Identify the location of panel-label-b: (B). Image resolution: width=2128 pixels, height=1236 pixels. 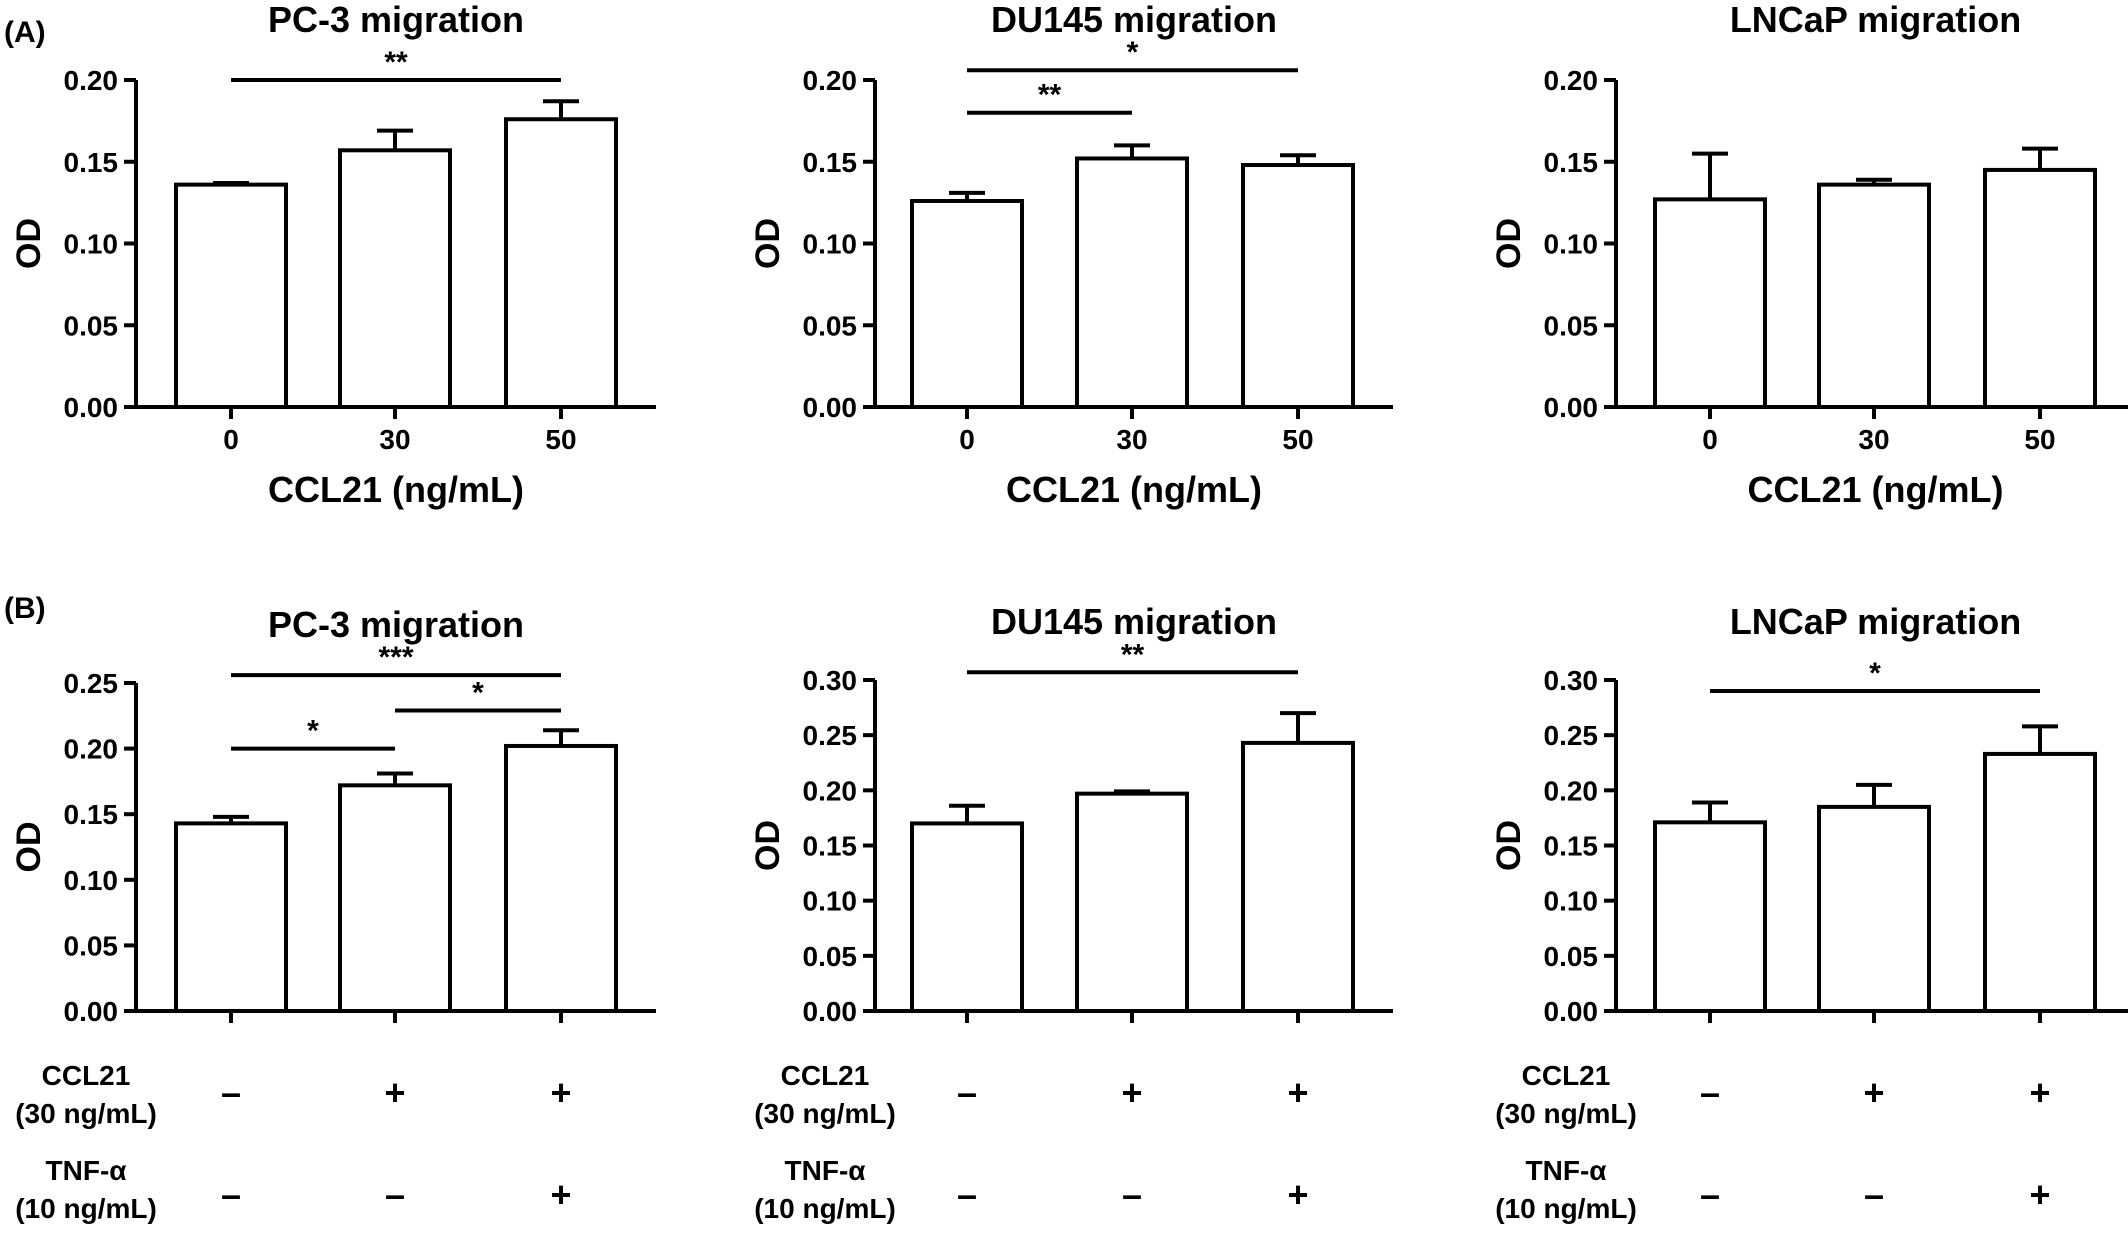
(25, 608).